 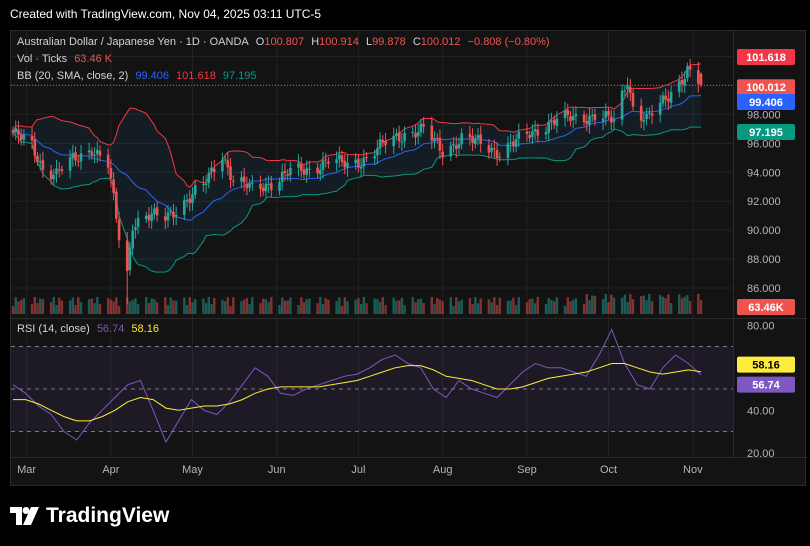 I want to click on time-axis-tick-label: Aug, so click(x=443, y=470).